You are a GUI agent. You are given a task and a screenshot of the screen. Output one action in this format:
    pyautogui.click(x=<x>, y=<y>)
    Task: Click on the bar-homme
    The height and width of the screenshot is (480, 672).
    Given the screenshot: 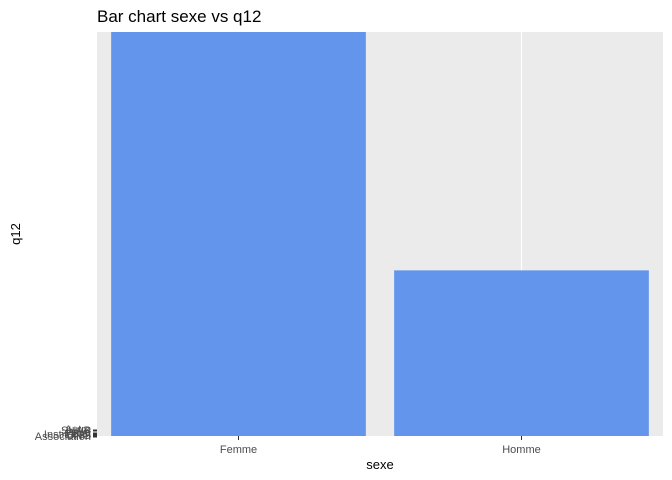 What is the action you would take?
    pyautogui.click(x=521, y=353)
    